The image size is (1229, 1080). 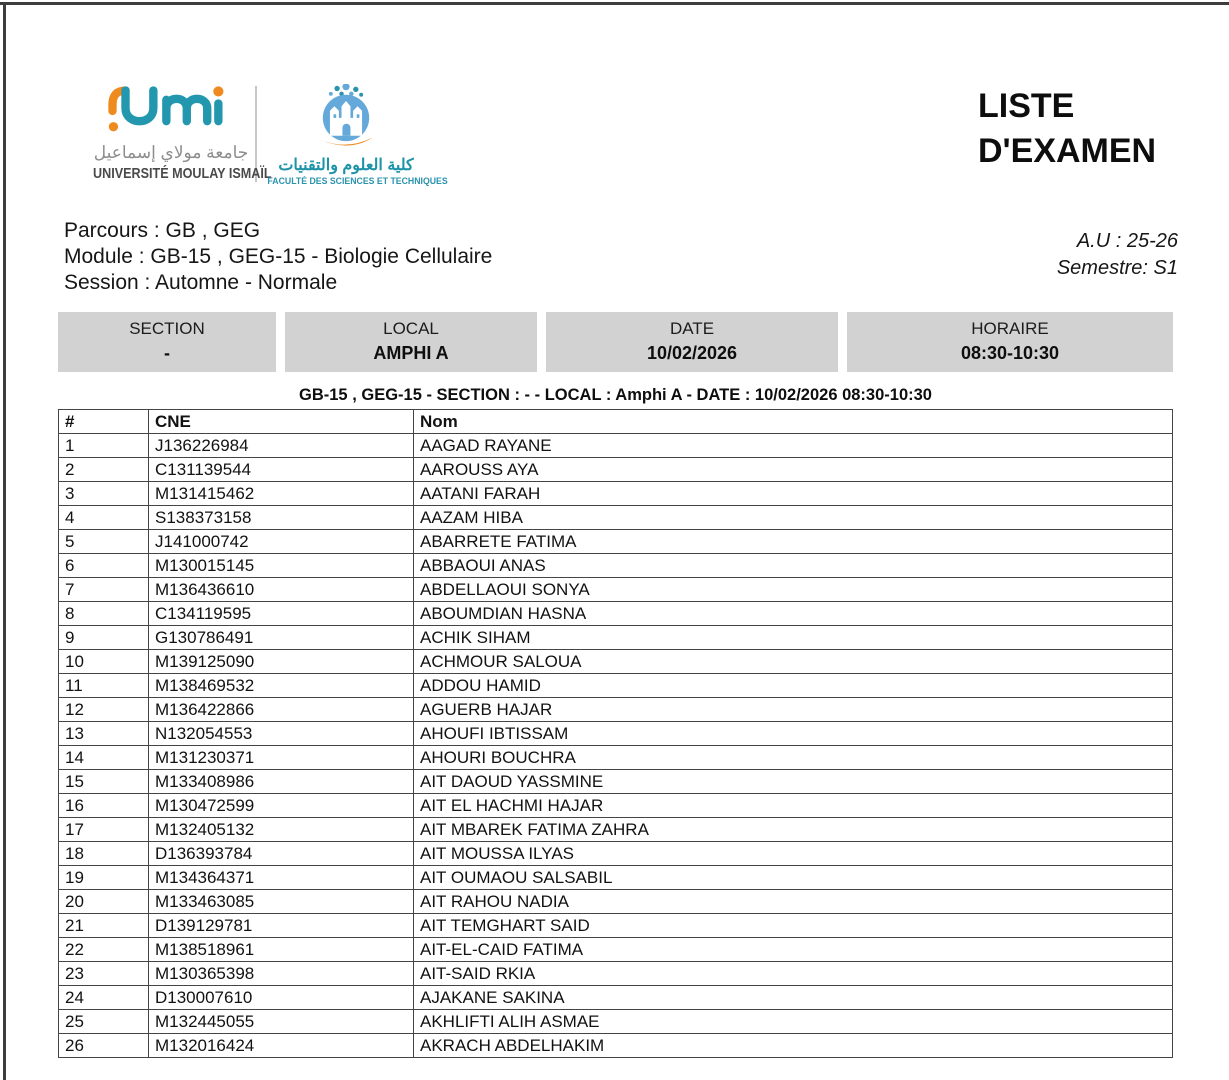 What do you see at coordinates (615, 925) in the screenshot?
I see `table-row: 21 D139129781 AIT TEMGHART SAID` at bounding box center [615, 925].